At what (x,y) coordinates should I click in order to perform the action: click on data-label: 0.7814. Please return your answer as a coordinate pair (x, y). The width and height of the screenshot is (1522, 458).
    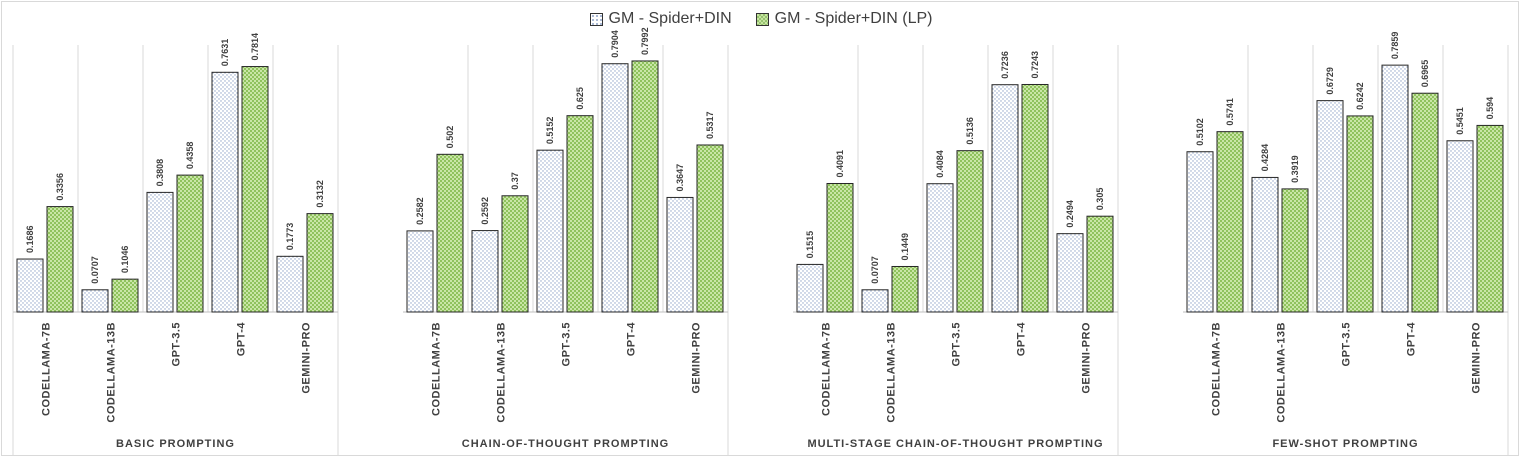
    Looking at the image, I should click on (255, 47).